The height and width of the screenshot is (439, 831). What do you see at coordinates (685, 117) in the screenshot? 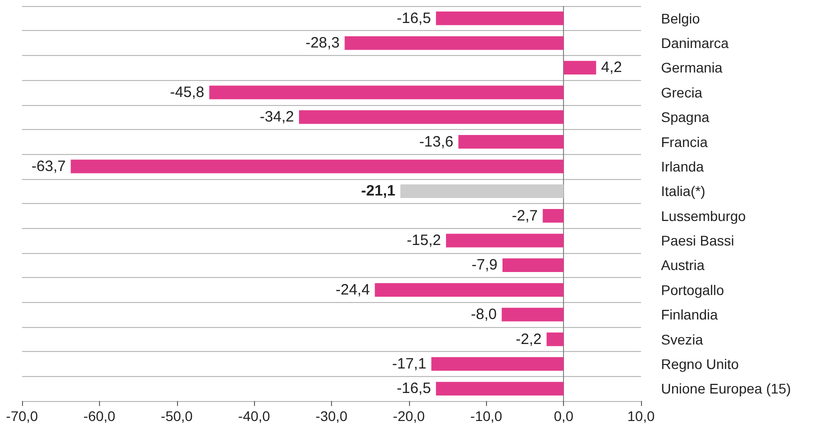
I see `y-tick-label: Spagna` at bounding box center [685, 117].